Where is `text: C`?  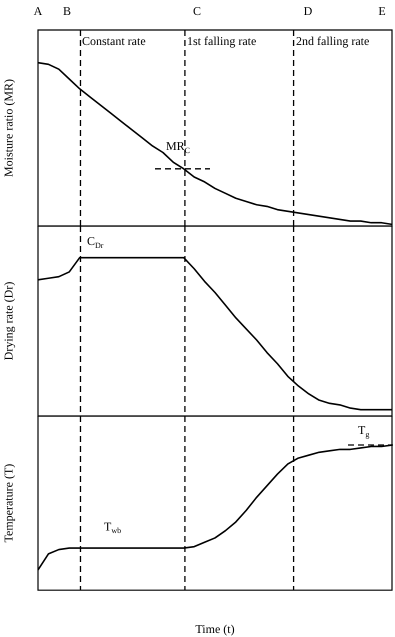
text: C is located at coordinates (197, 11).